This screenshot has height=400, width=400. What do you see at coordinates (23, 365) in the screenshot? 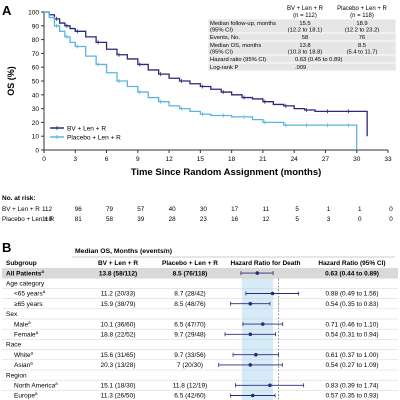
I see `forest-row-label: Asiana` at bounding box center [23, 365].